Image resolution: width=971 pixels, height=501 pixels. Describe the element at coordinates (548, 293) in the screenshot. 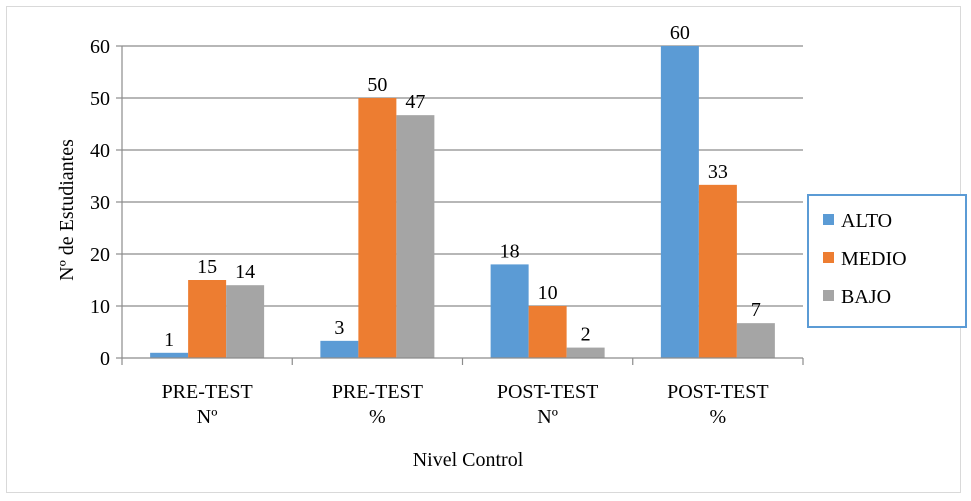

I see `data-label: 10` at that location.